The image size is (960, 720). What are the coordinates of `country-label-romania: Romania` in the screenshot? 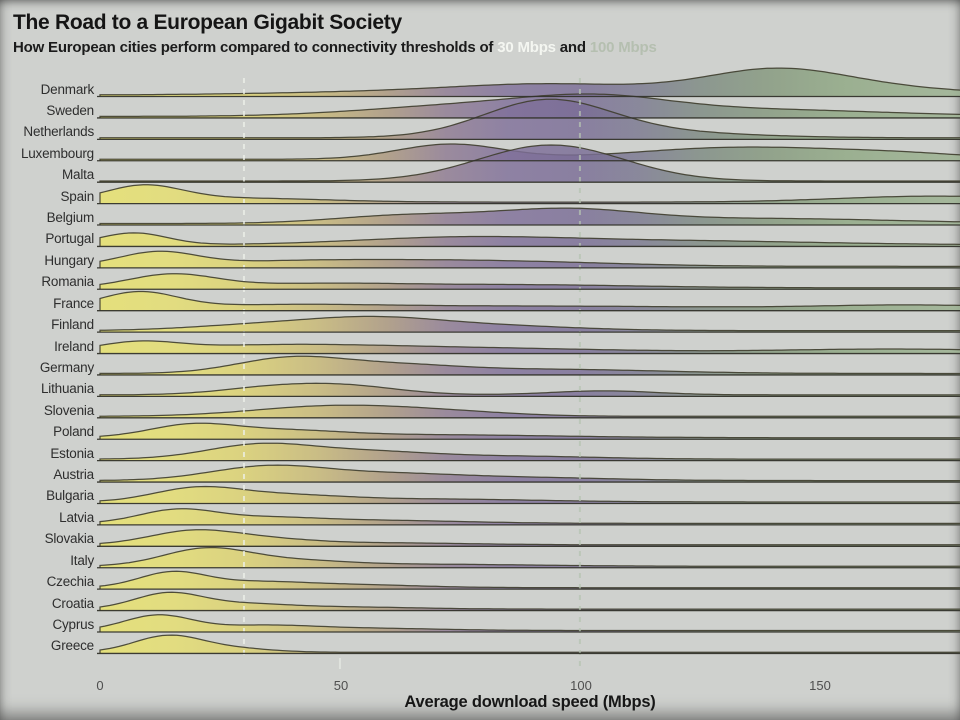 It's located at (67, 282).